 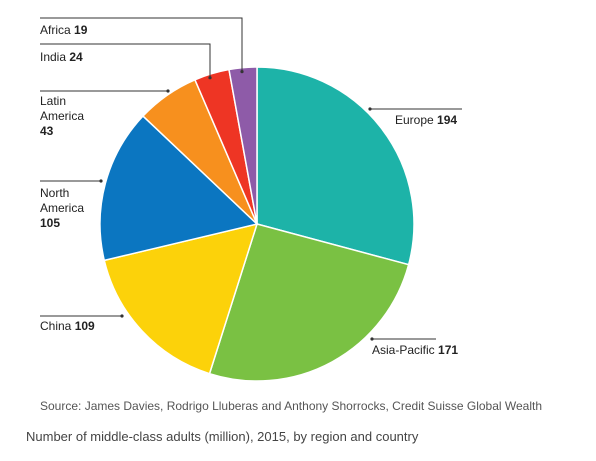 What do you see at coordinates (447, 120) in the screenshot?
I see `slice-value-europe: 194` at bounding box center [447, 120].